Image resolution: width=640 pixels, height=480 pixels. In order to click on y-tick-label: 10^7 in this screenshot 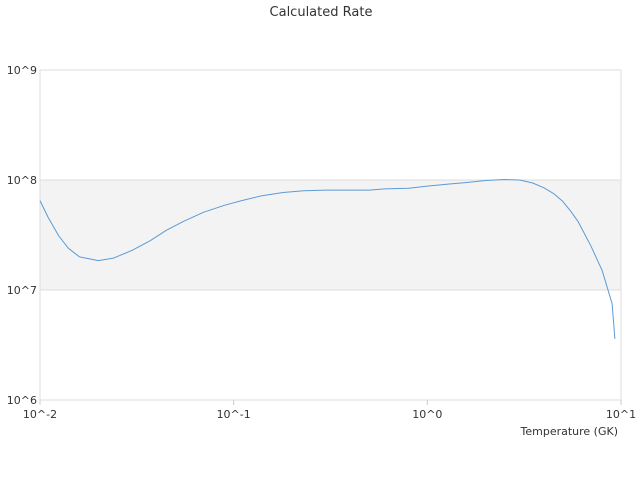, I will do `click(22, 290)`.